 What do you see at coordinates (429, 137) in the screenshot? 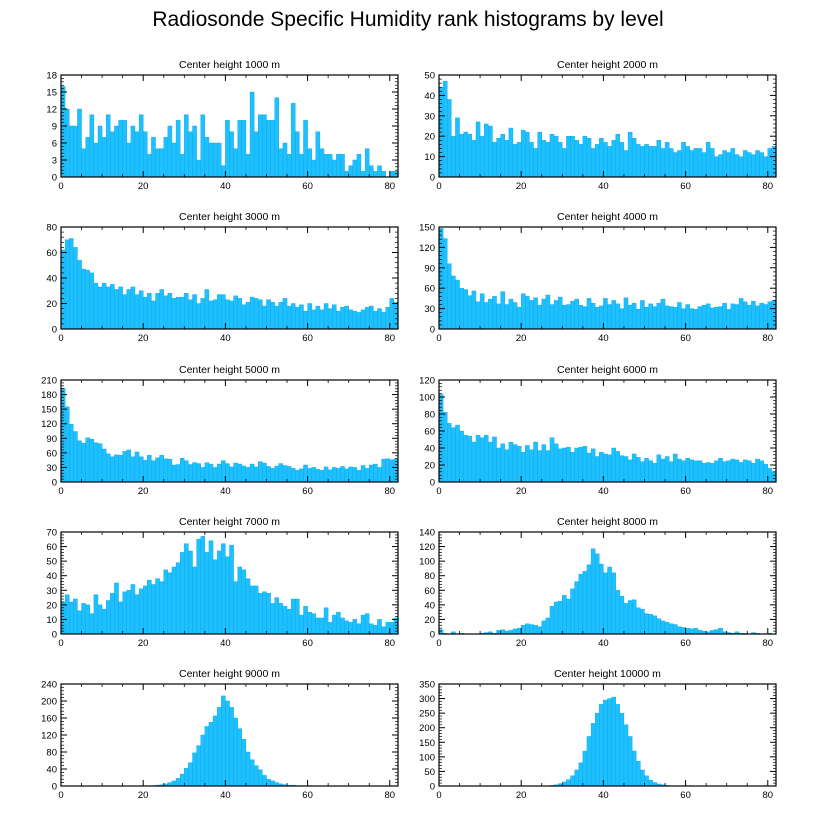
I see `y-tick-label: 20` at bounding box center [429, 137].